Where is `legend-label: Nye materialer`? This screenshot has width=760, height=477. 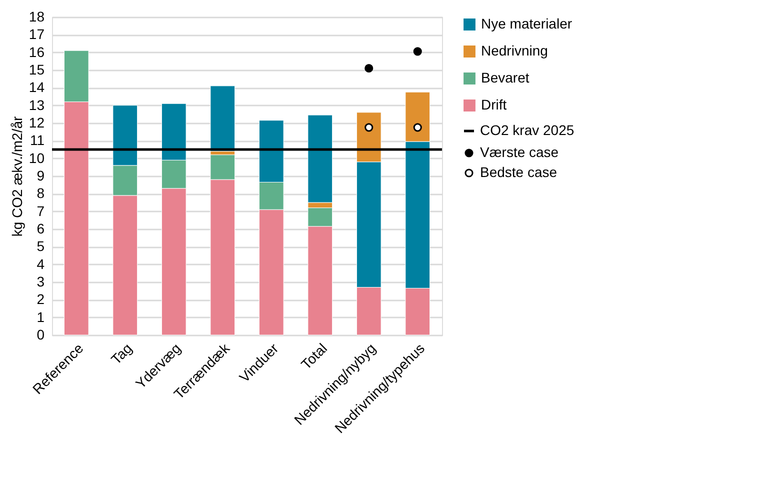 legend-label: Nye materialer is located at coordinates (526, 24).